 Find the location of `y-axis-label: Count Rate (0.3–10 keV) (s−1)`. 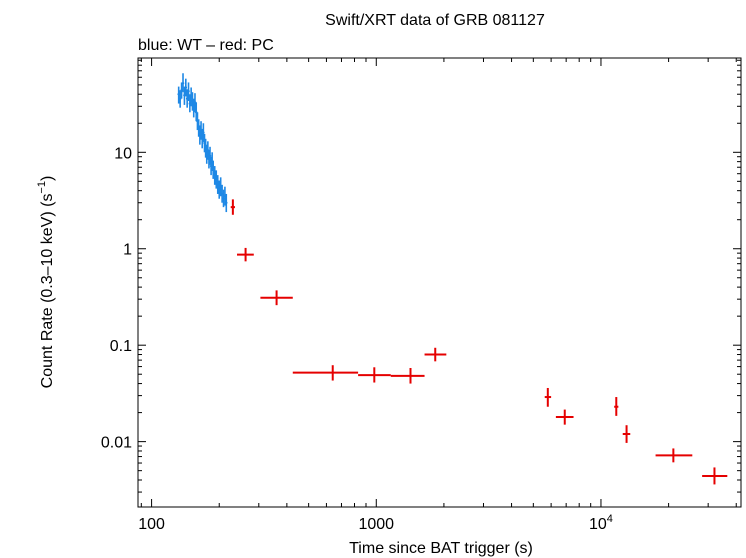

y-axis-label: Count Rate (0.3–10 keV) (s−1) is located at coordinates (46, 282).